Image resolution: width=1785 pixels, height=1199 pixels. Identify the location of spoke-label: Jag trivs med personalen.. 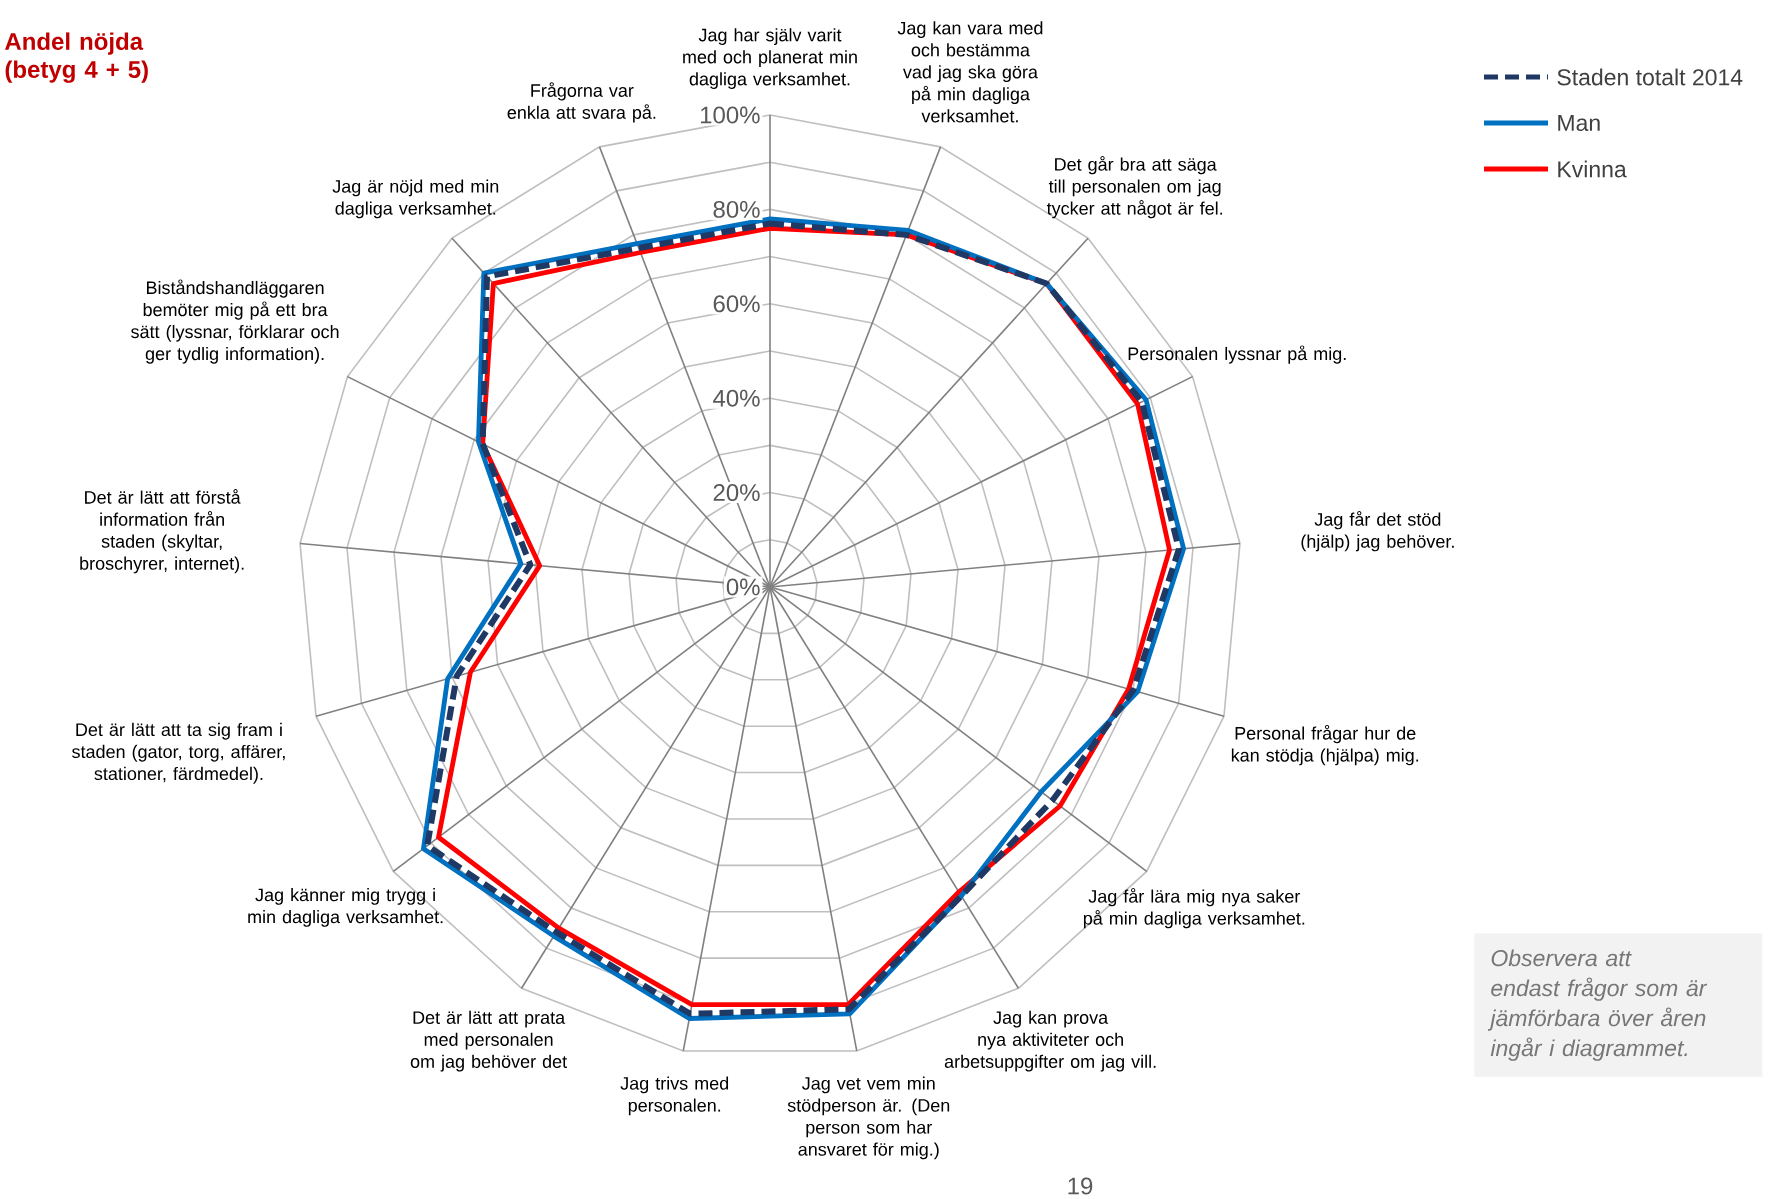
(674, 1096).